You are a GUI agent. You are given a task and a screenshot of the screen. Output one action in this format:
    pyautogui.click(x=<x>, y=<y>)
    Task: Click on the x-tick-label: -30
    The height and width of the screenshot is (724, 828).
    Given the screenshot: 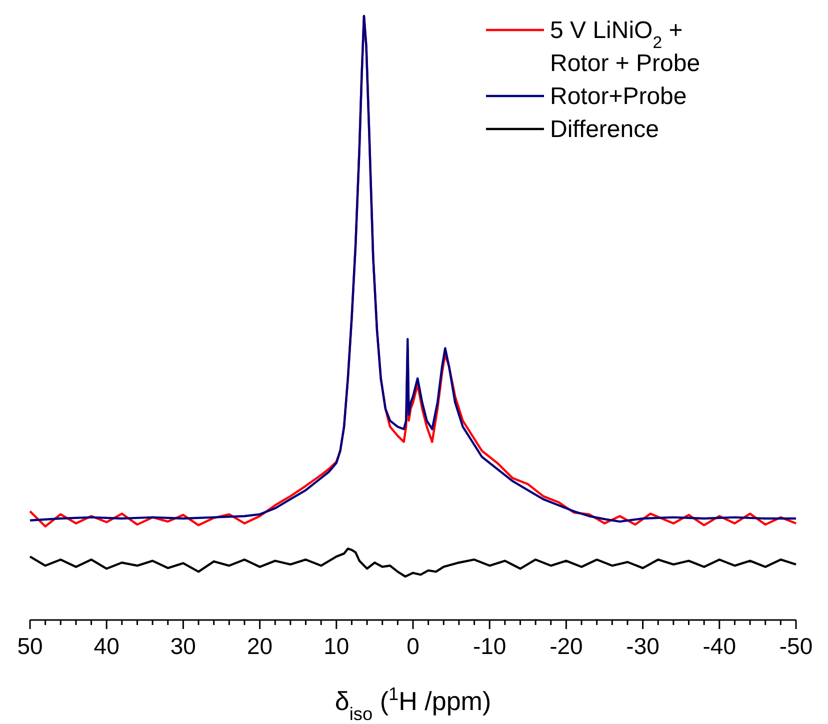 What is the action you would take?
    pyautogui.click(x=643, y=646)
    